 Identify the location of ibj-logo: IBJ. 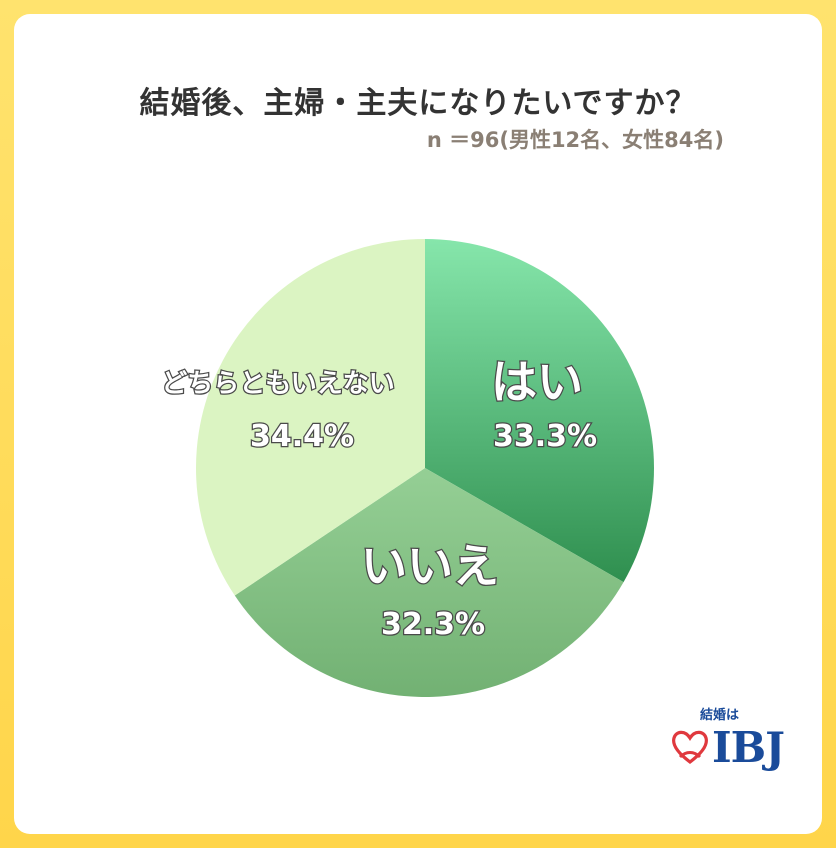
(727, 747).